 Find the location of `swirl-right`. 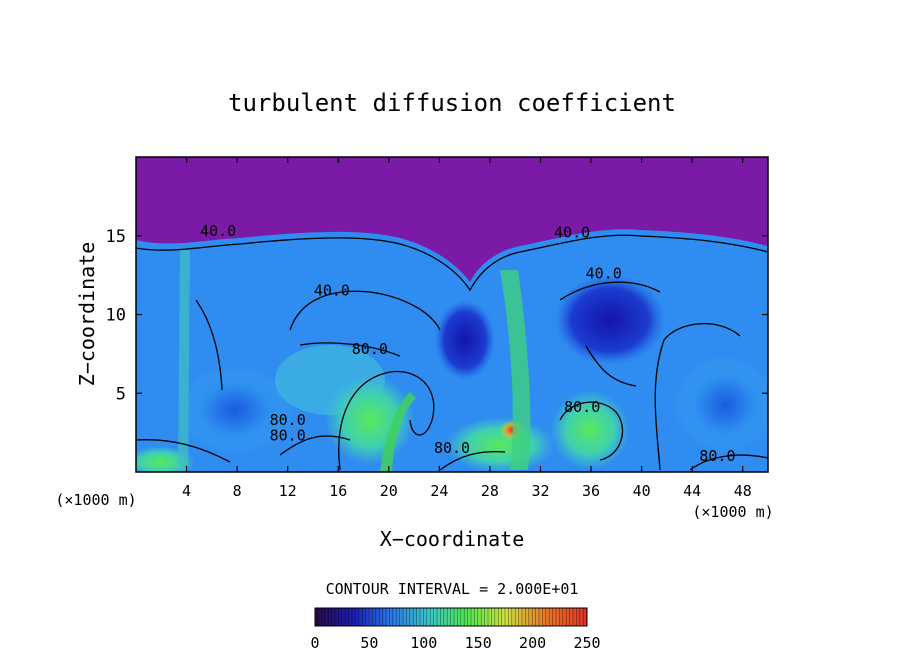

swirl-right is located at coordinates (720, 405).